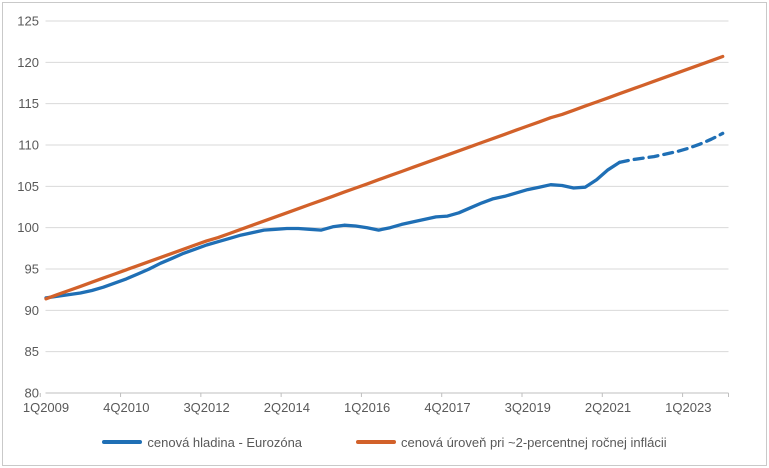 The width and height of the screenshot is (769, 468). I want to click on y-axis-tick-label: 80, so click(32, 393).